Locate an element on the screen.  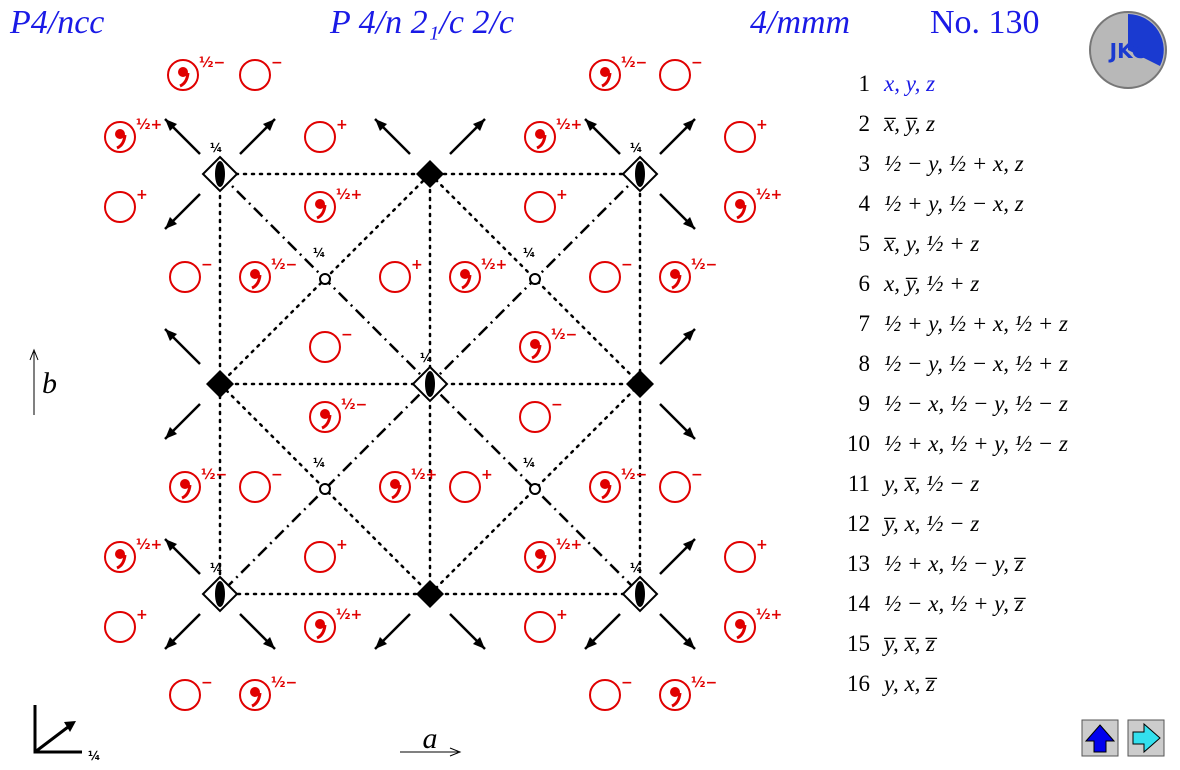
axis-a-arrow is located at coordinates (431, 752).